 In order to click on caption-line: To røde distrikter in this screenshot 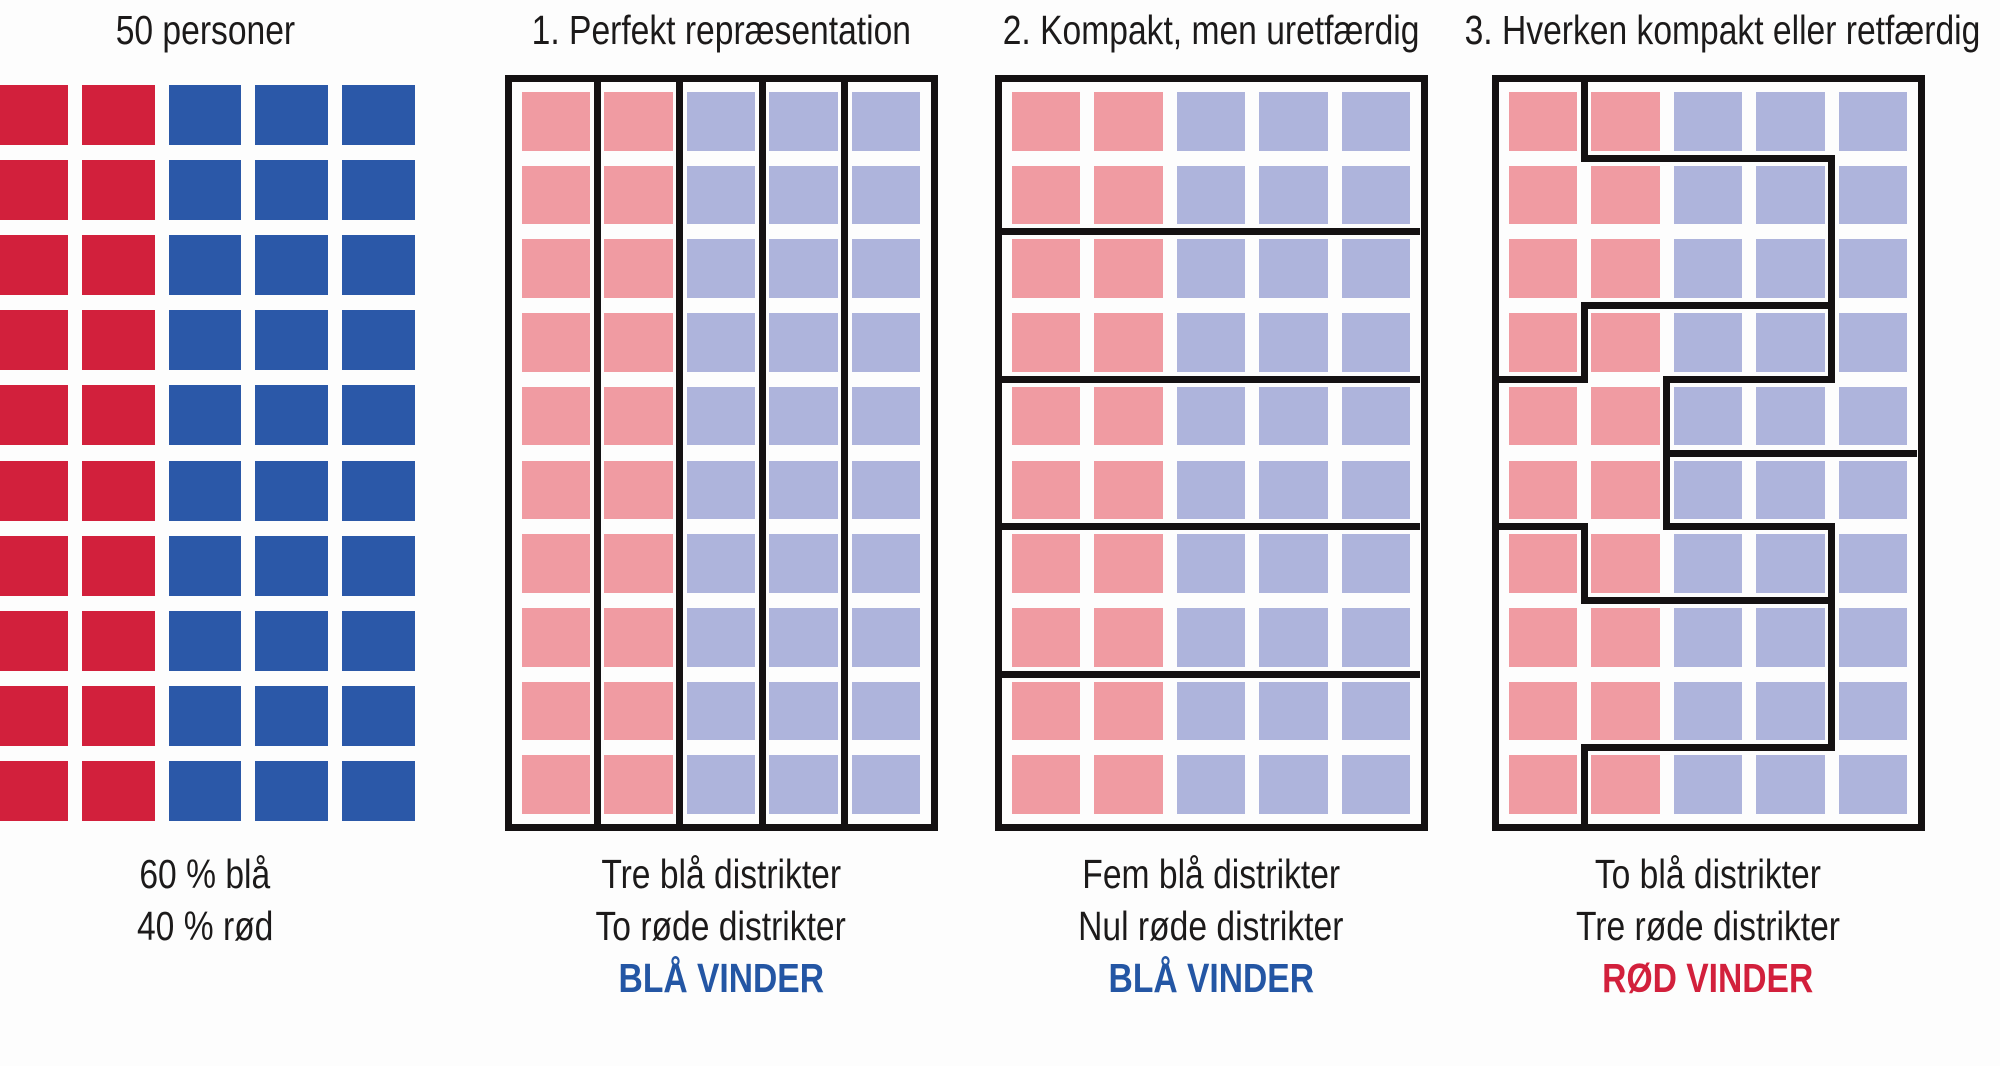, I will do `click(721, 926)`.